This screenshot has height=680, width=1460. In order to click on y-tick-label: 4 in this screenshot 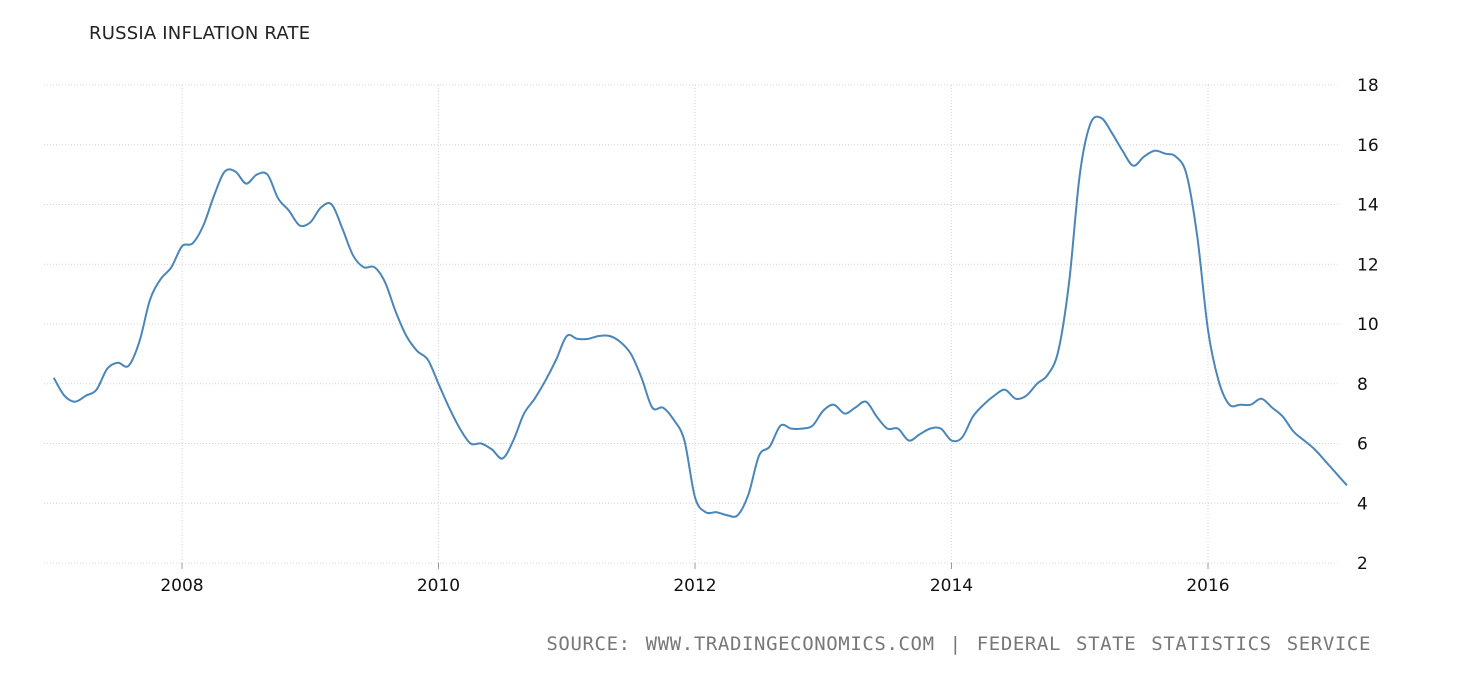, I will do `click(1362, 504)`.